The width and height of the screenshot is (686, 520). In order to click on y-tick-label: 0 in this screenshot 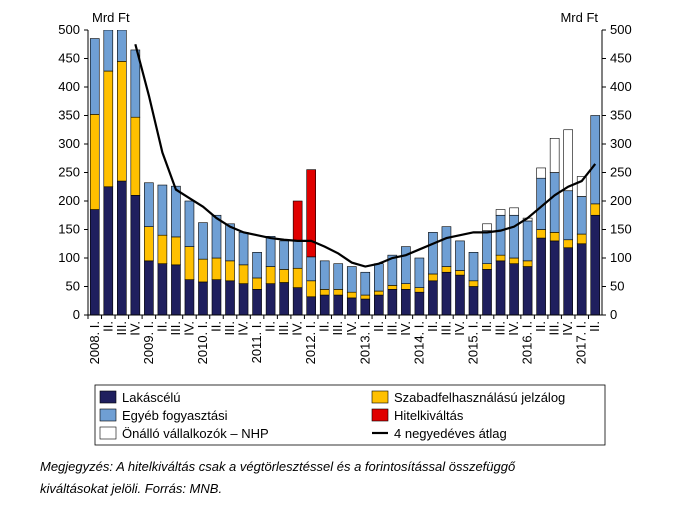, I will do `click(76, 314)`.